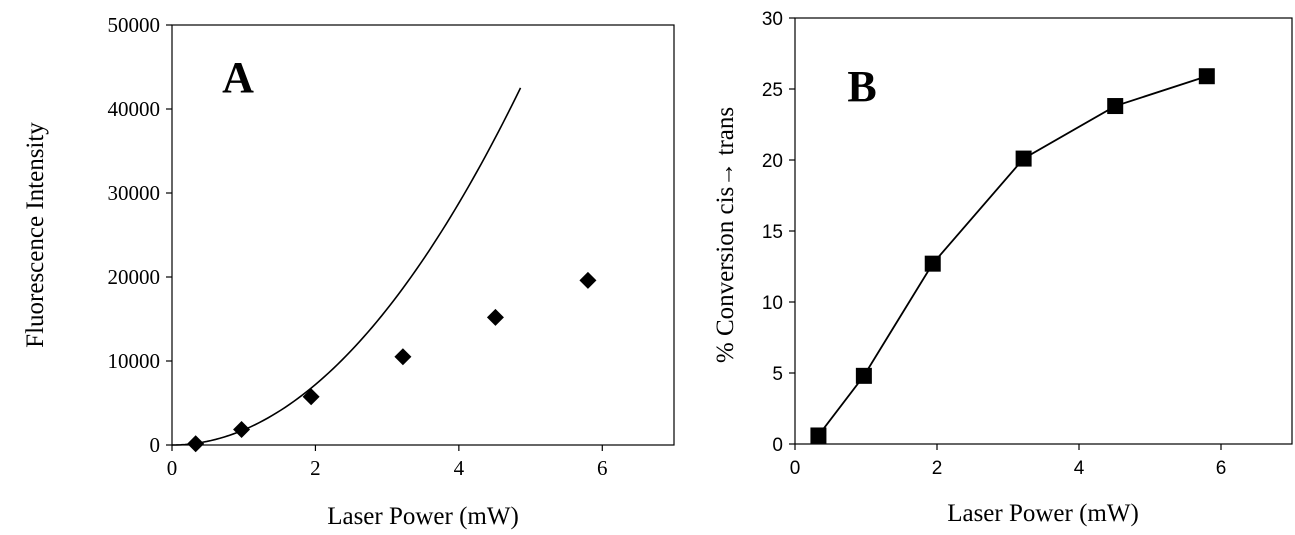  Describe the element at coordinates (772, 90) in the screenshot. I see `y-tick-label: 25` at that location.